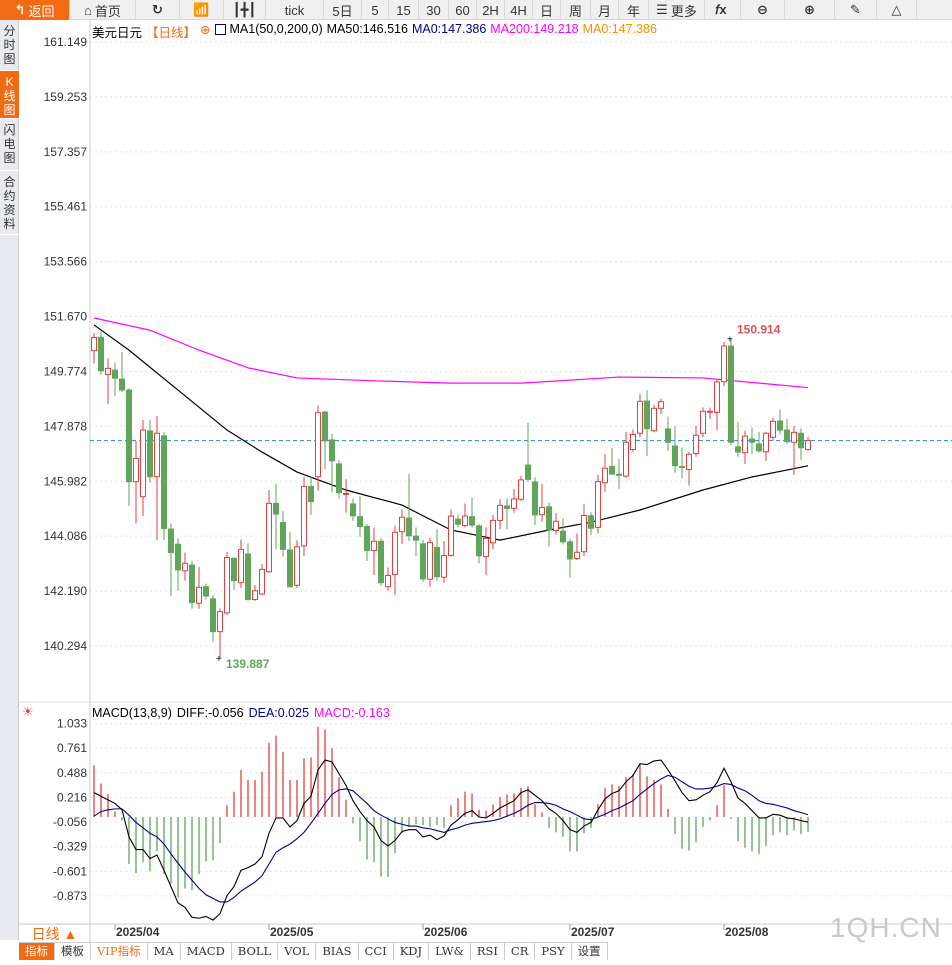  What do you see at coordinates (677, 10) in the screenshot?
I see `menu-button: ☰ 更多` at bounding box center [677, 10].